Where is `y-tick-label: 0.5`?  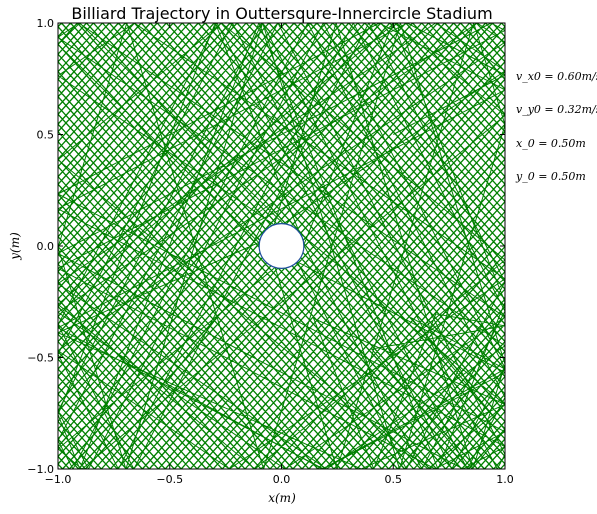
y-tick-label: 0.5 is located at coordinates (46, 135).